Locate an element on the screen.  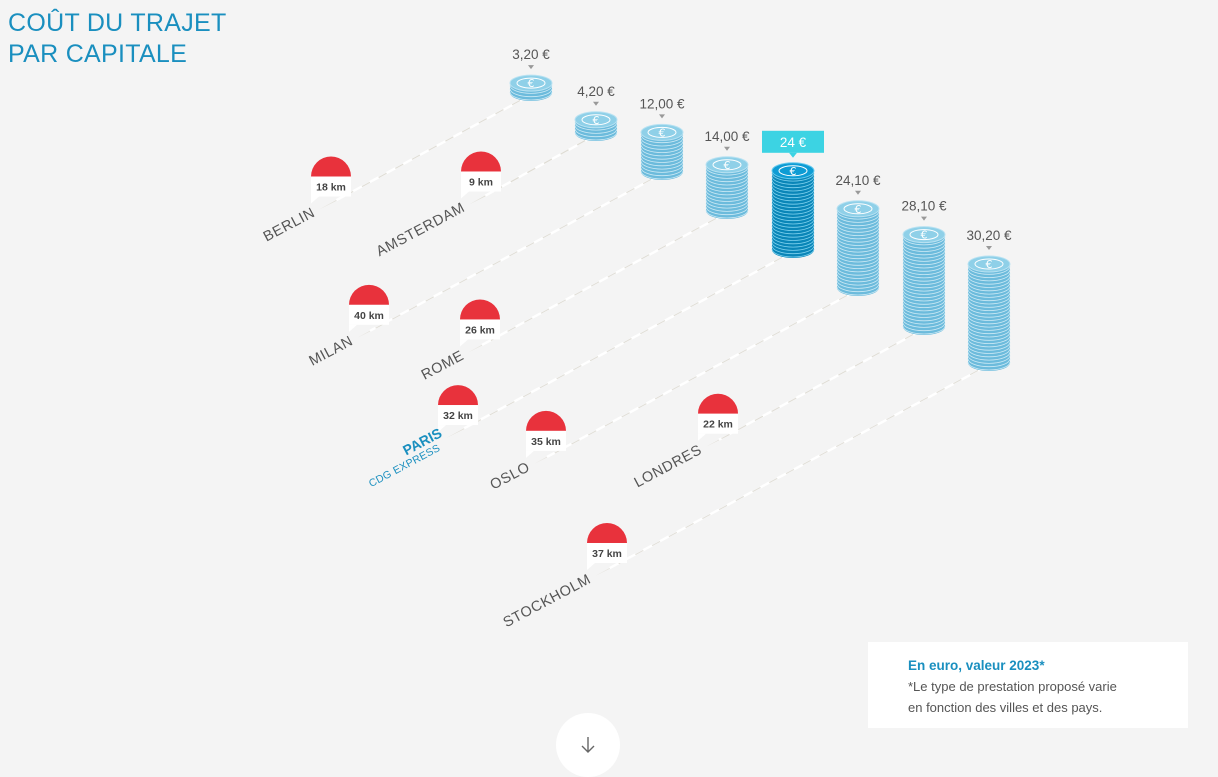
coin-stack-berlin: € is located at coordinates (531, 87).